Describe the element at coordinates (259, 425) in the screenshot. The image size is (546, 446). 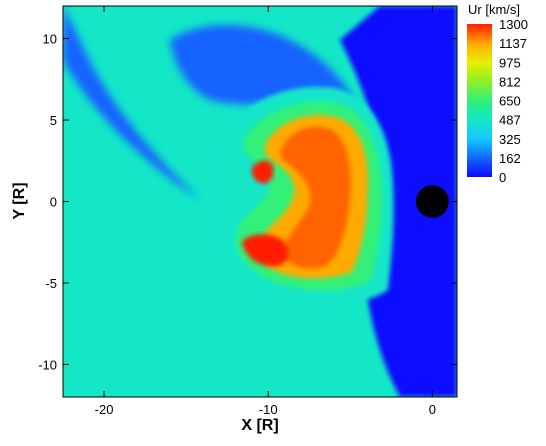
I see `x-axis-title: X [R]` at that location.